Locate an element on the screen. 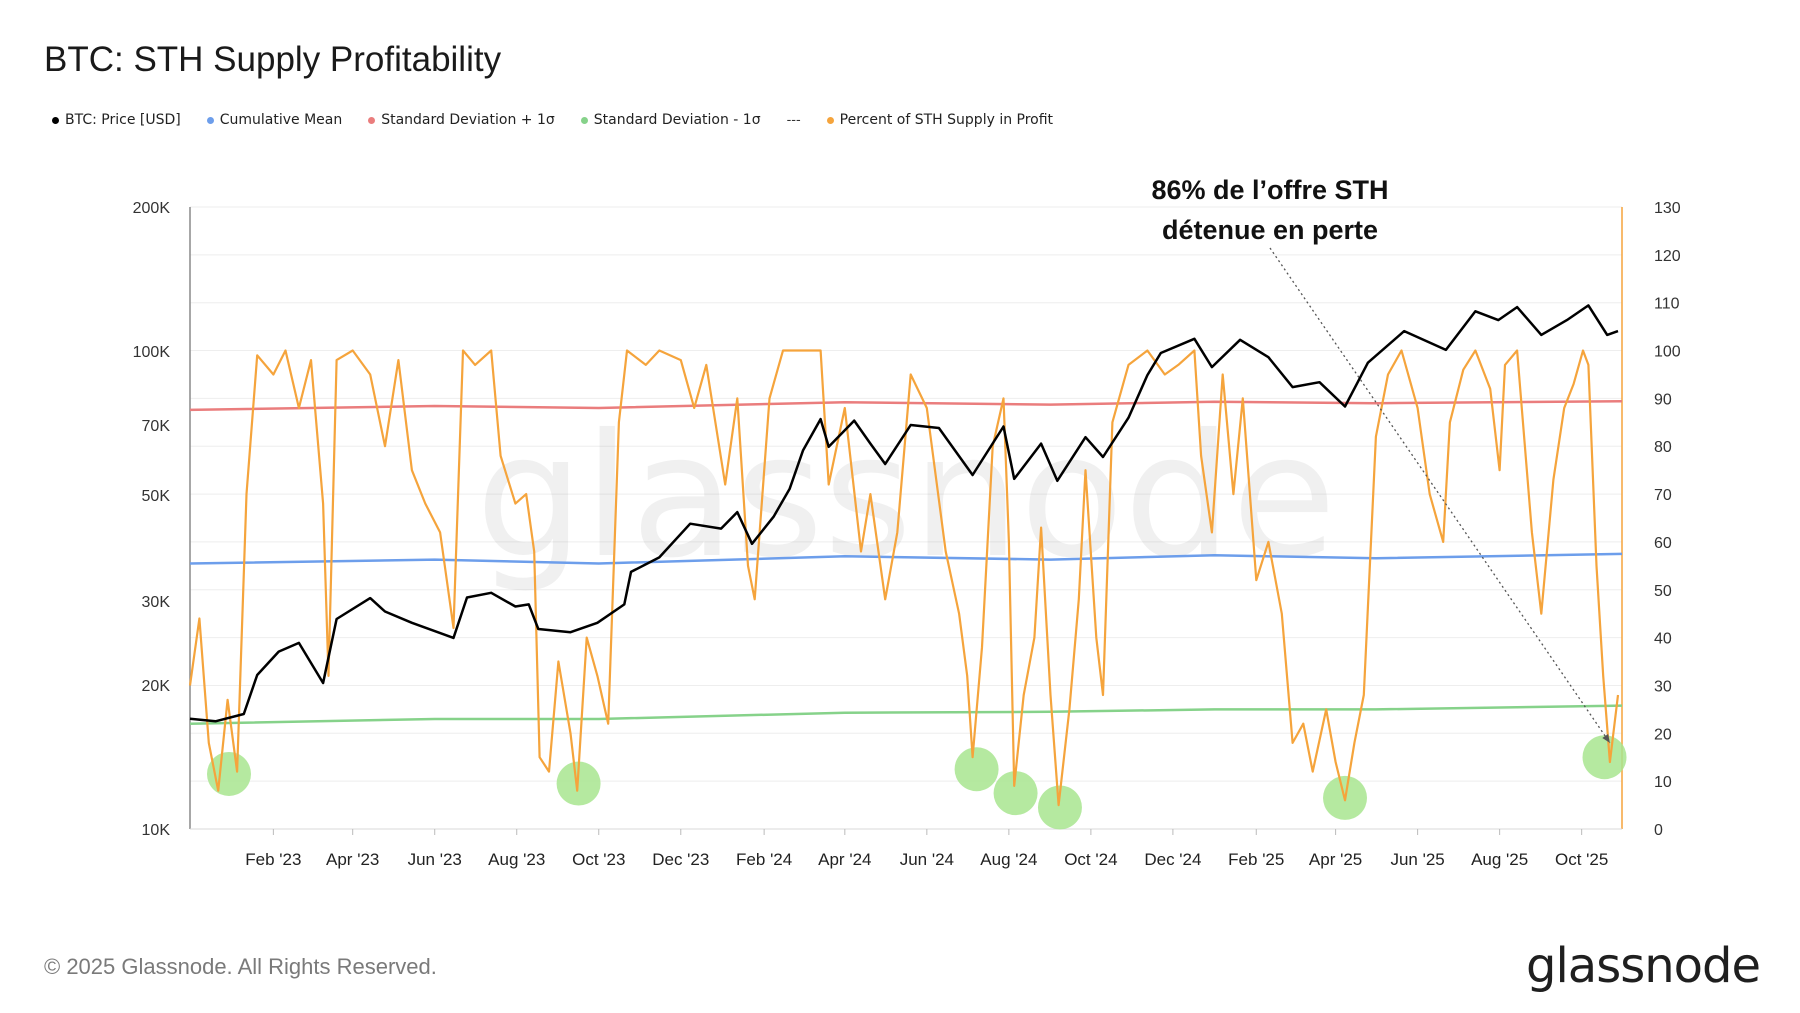 The width and height of the screenshot is (1800, 1013). x-axis-tick-label: Jun '23 is located at coordinates (435, 859).